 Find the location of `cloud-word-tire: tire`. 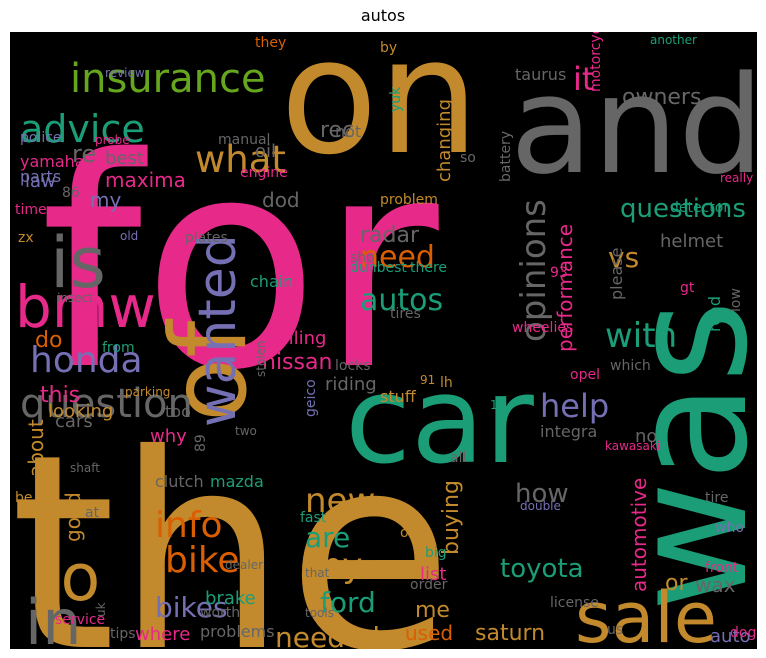

cloud-word-tire: tire is located at coordinates (716, 498).